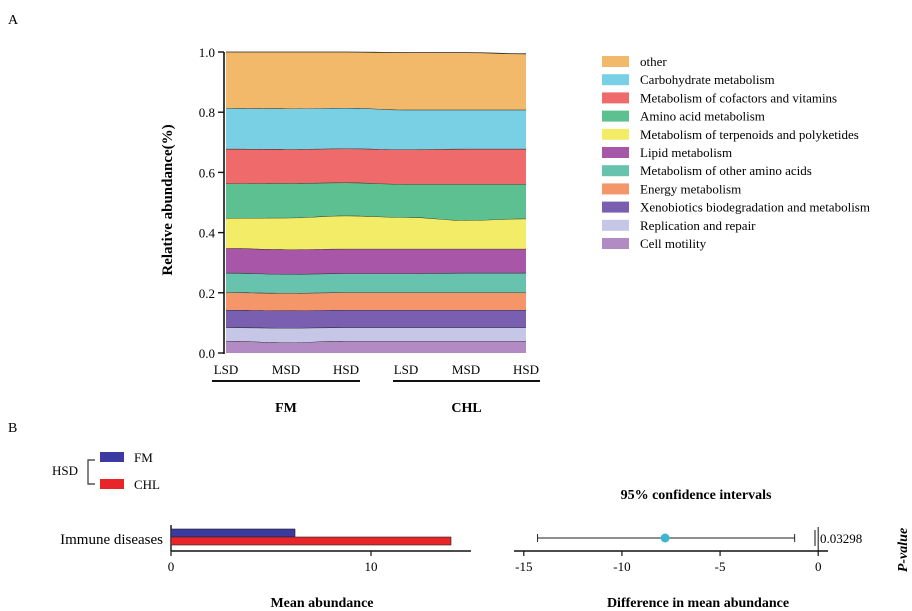 This screenshot has height=611, width=912. Describe the element at coordinates (265, 549) in the screenshot. I see `mean-abundance-bars: Immune diseases 0 10` at that location.